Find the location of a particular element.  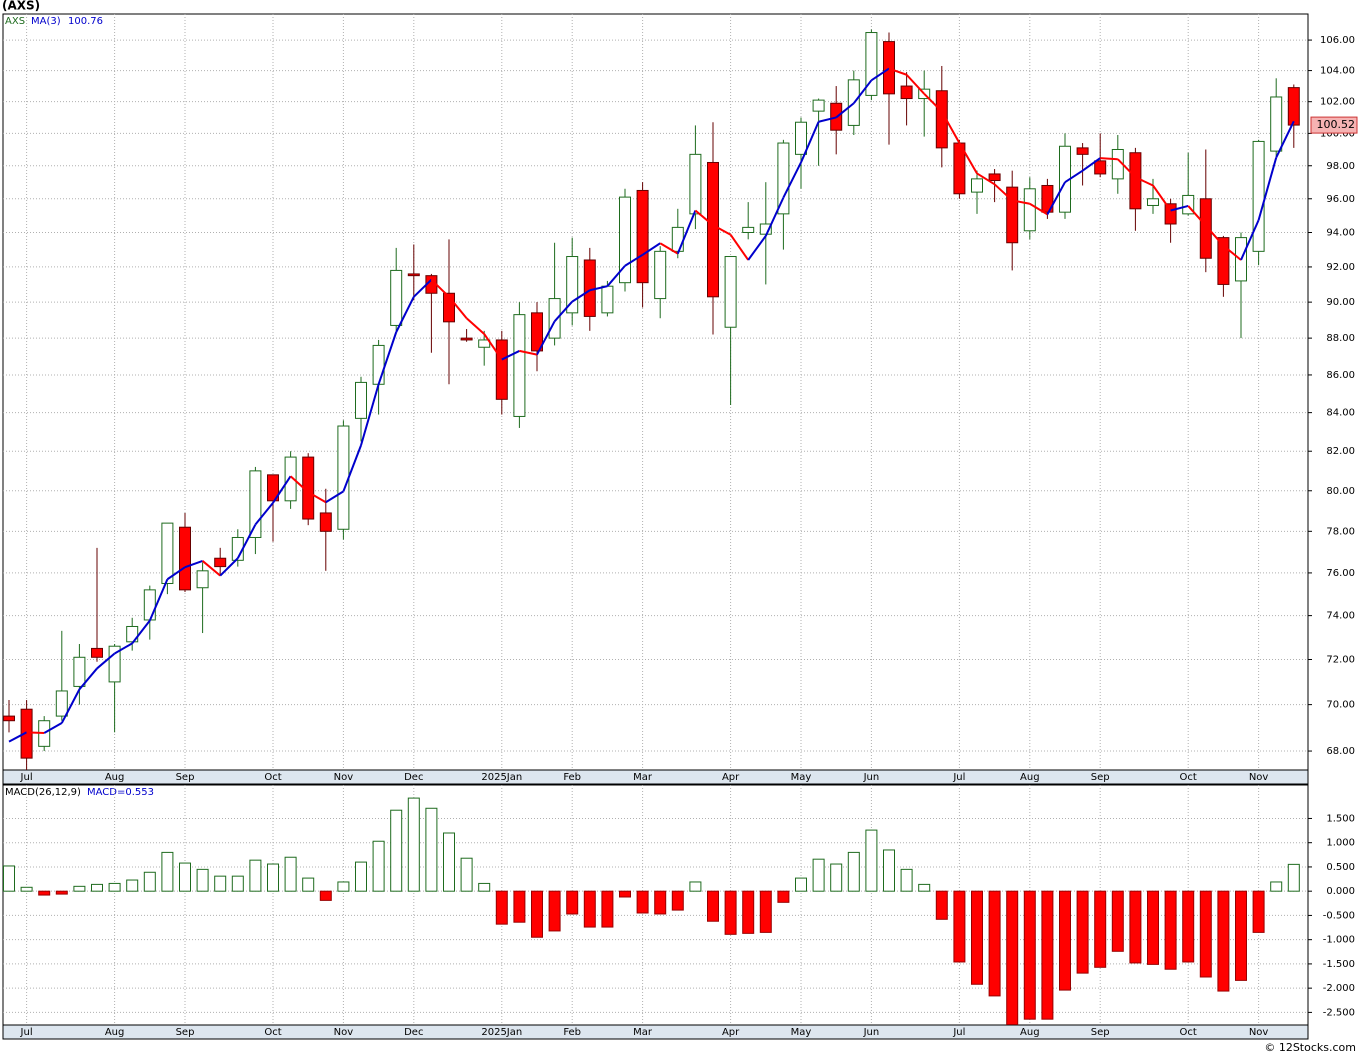

x-tick-label: Aug is located at coordinates (115, 1032).